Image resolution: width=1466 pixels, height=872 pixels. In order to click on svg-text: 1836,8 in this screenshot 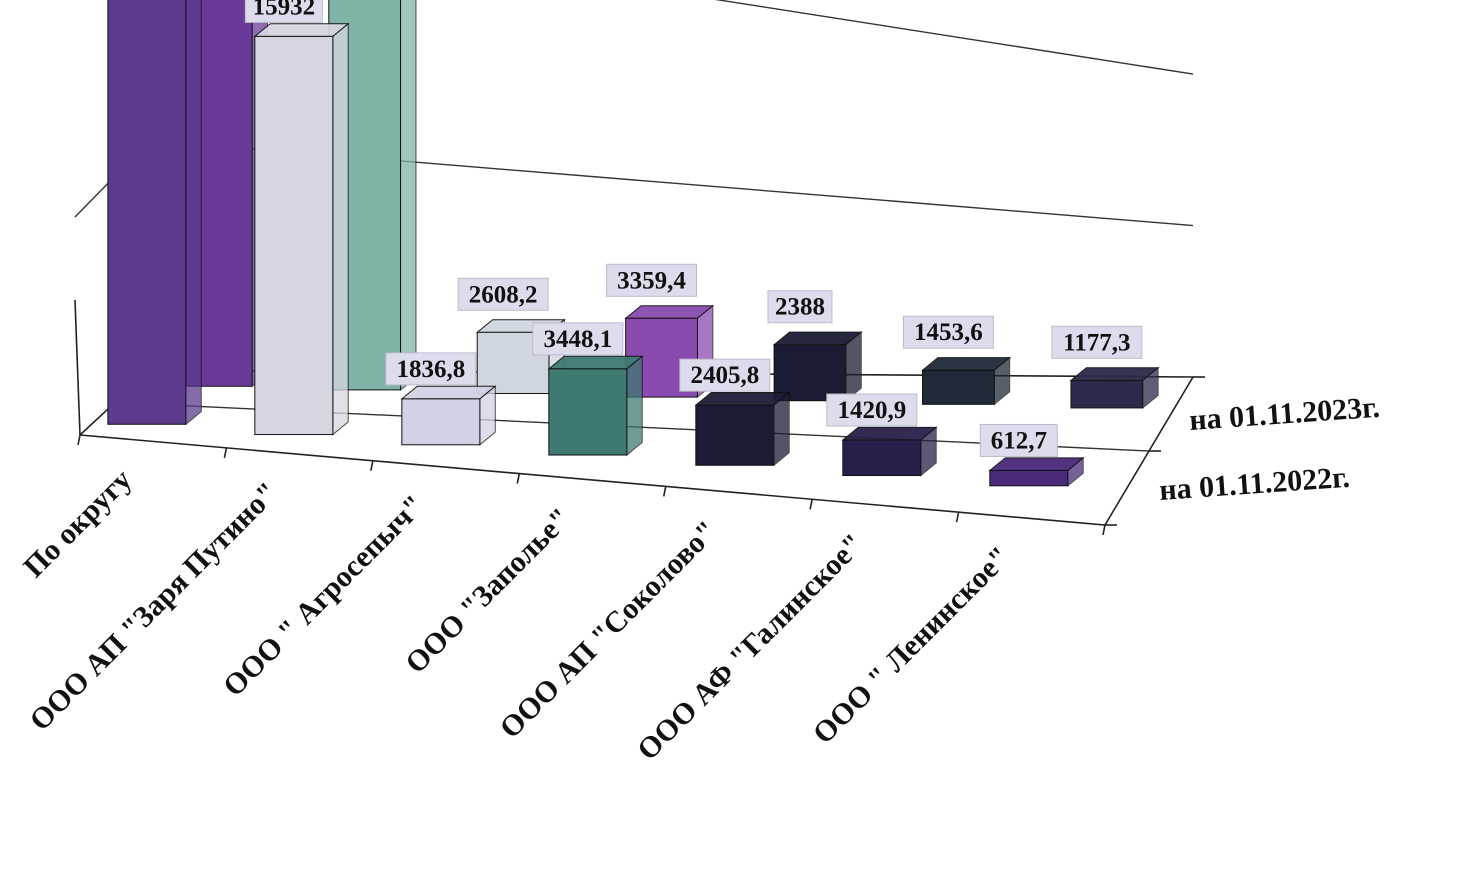, I will do `click(430, 369)`.